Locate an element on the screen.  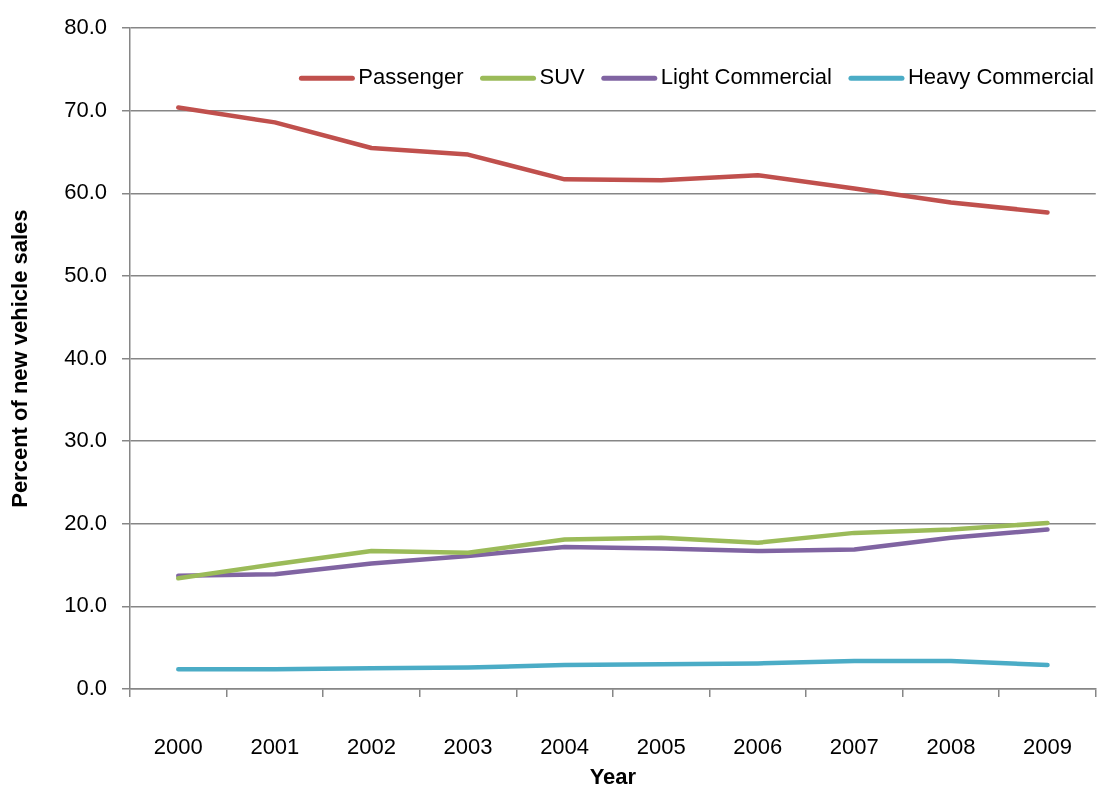
x-tick-label: 2000 is located at coordinates (178, 747).